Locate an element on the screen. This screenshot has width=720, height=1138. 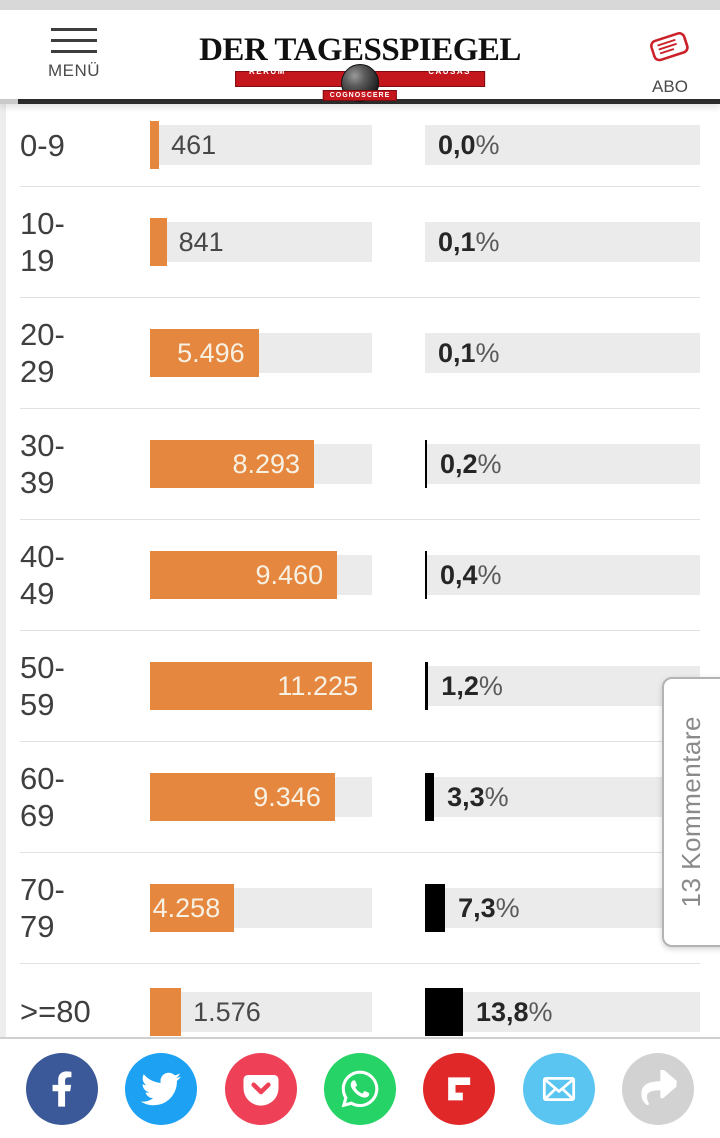
percent-value-label: 13,8% is located at coordinates (514, 1011).